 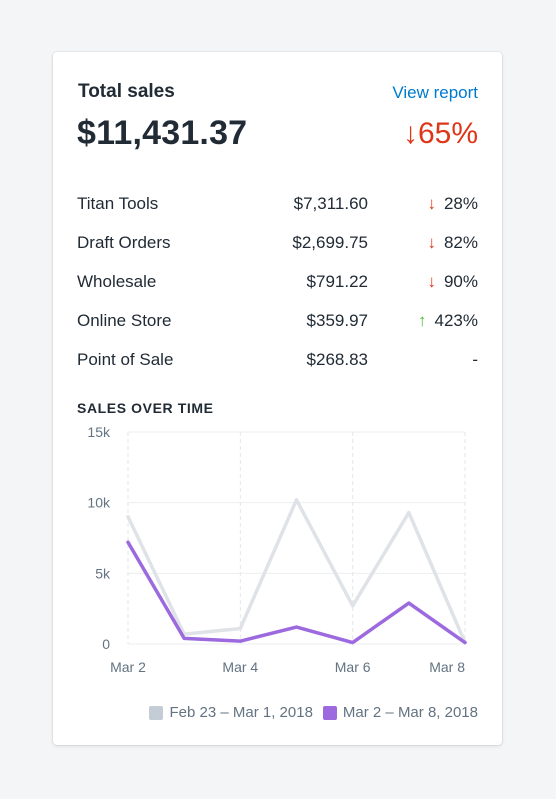 I want to click on total-sales-value: $11,431.37, so click(x=162, y=133).